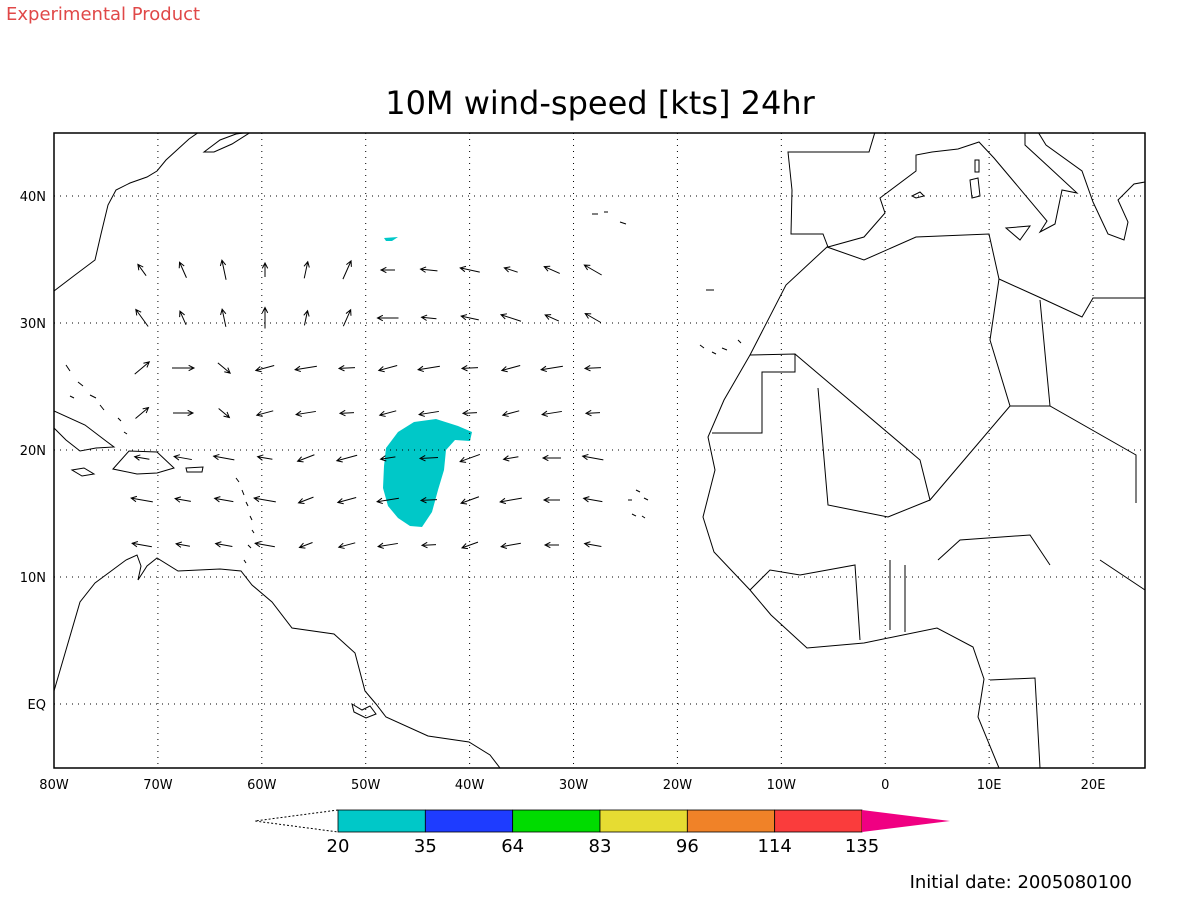 The width and height of the screenshot is (1200, 900). Describe the element at coordinates (262, 785) in the screenshot. I see `lon-label: 60W` at that location.